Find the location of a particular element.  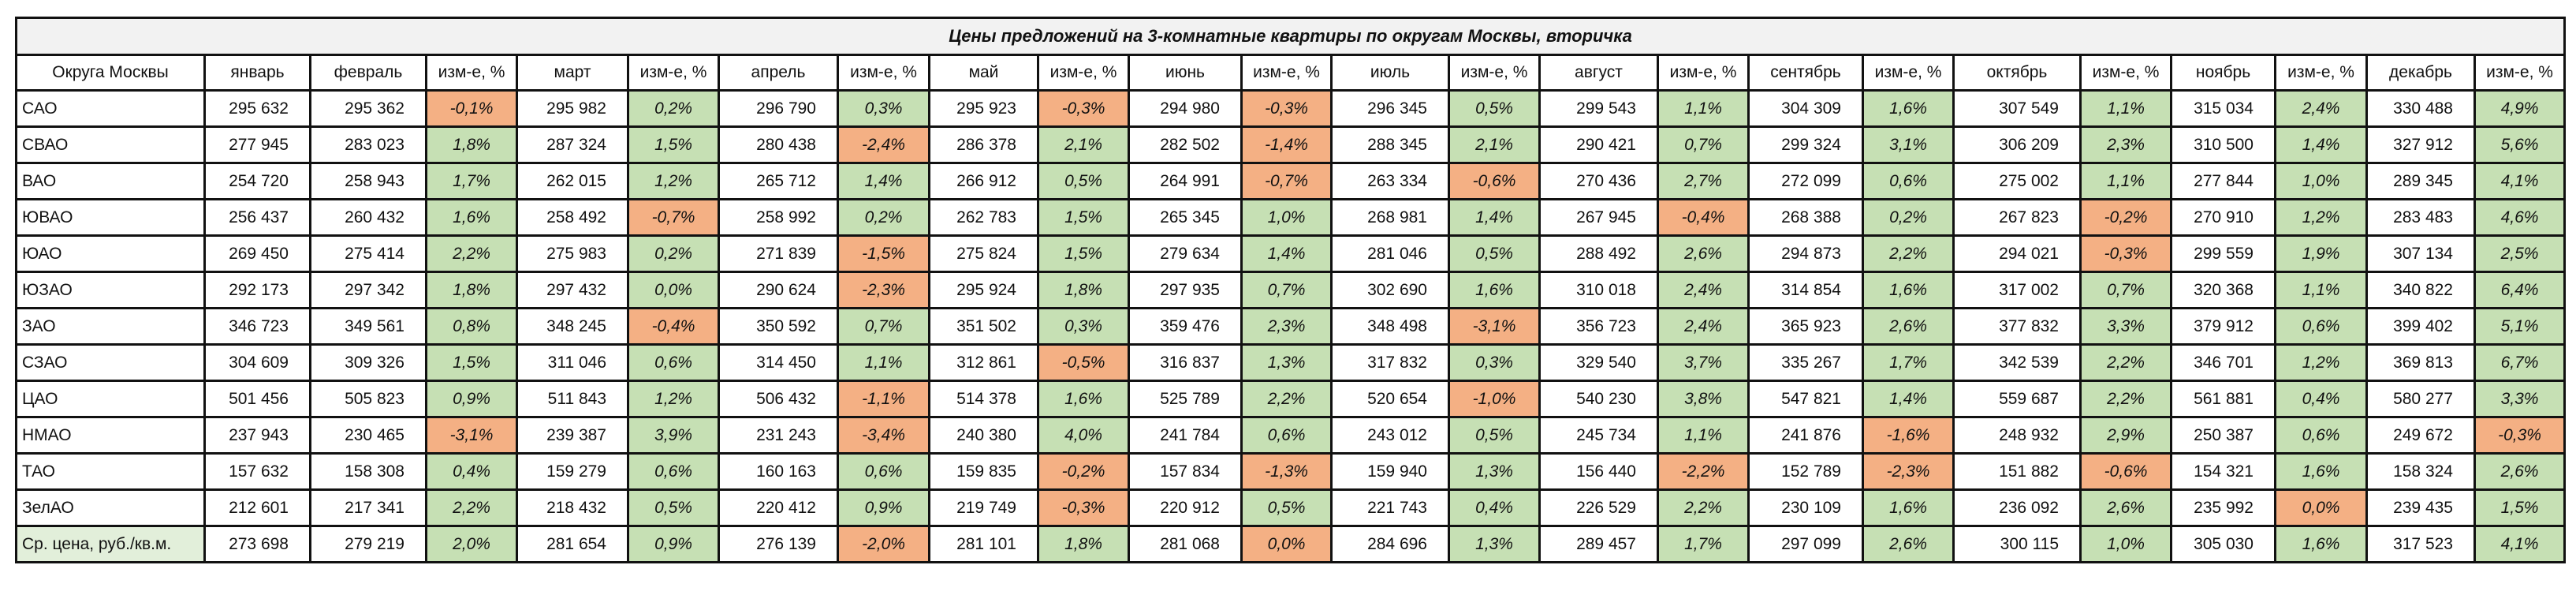

price-cell: 327 912 is located at coordinates (2420, 144).